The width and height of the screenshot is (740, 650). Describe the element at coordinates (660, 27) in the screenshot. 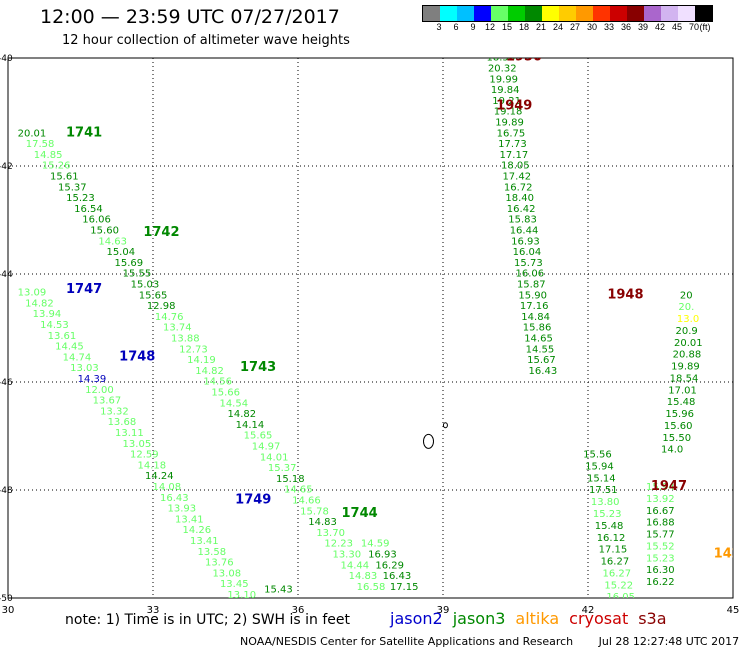

I see `color-scale-tick: 42` at that location.